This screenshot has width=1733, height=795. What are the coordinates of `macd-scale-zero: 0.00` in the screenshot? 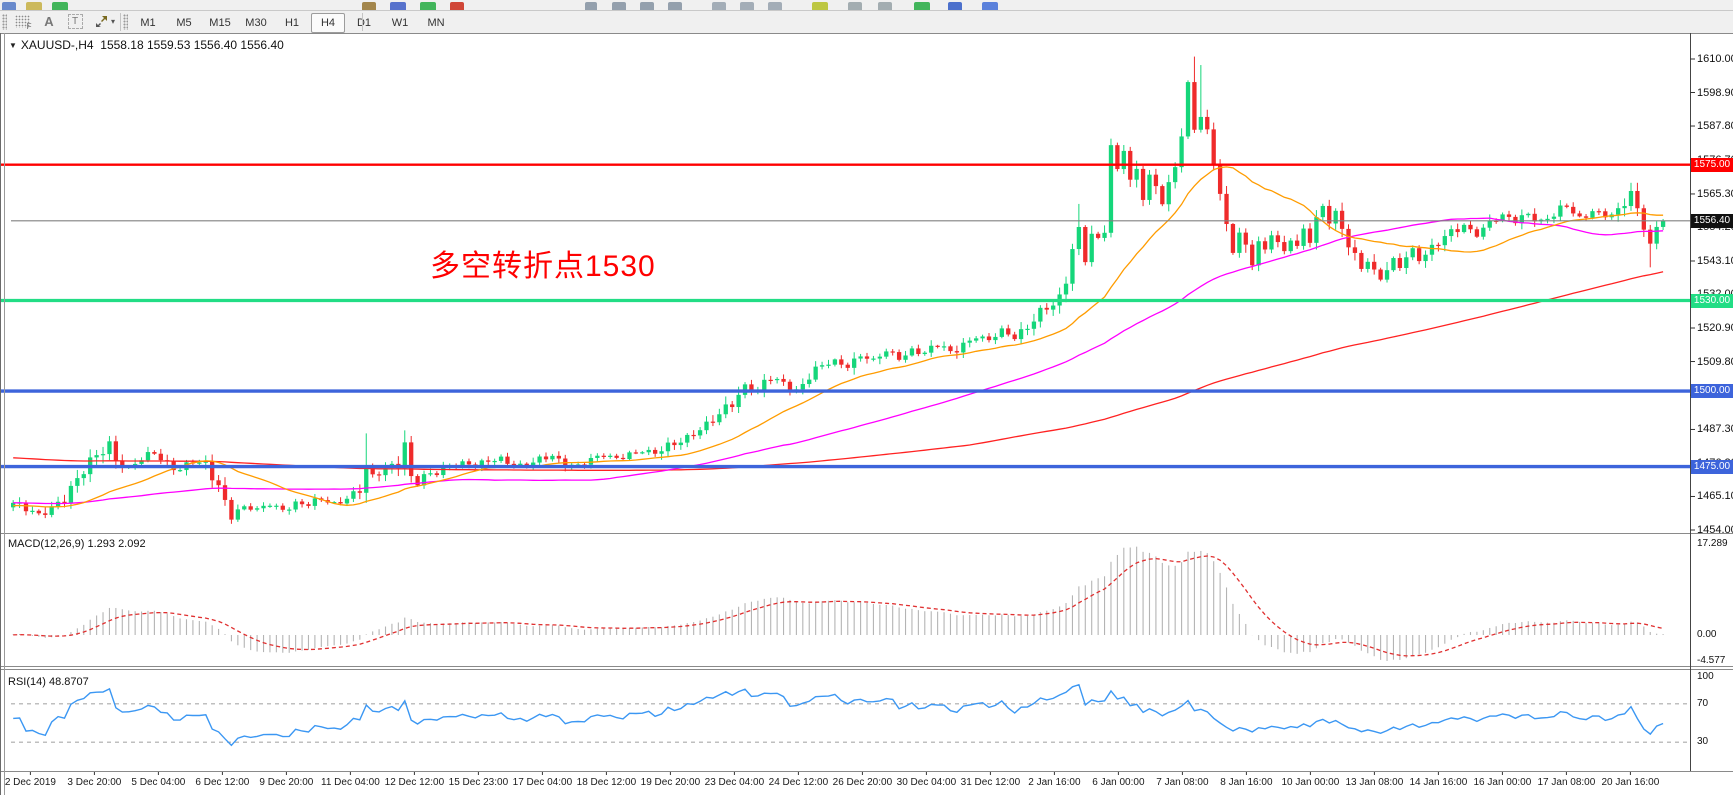 It's located at (1707, 634).